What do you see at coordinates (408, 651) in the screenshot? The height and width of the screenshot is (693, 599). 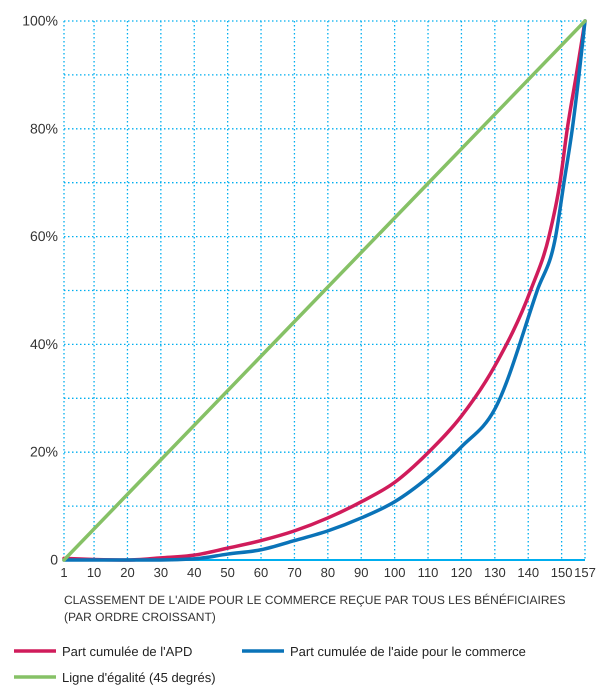 I see `legend-label: Part cumulée de l'aide pour le commerce` at bounding box center [408, 651].